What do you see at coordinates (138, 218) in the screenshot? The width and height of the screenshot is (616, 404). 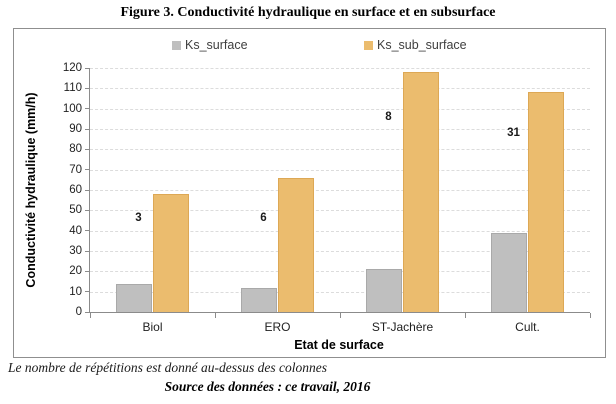 I see `annotation-repetitions-biol: 3` at bounding box center [138, 218].